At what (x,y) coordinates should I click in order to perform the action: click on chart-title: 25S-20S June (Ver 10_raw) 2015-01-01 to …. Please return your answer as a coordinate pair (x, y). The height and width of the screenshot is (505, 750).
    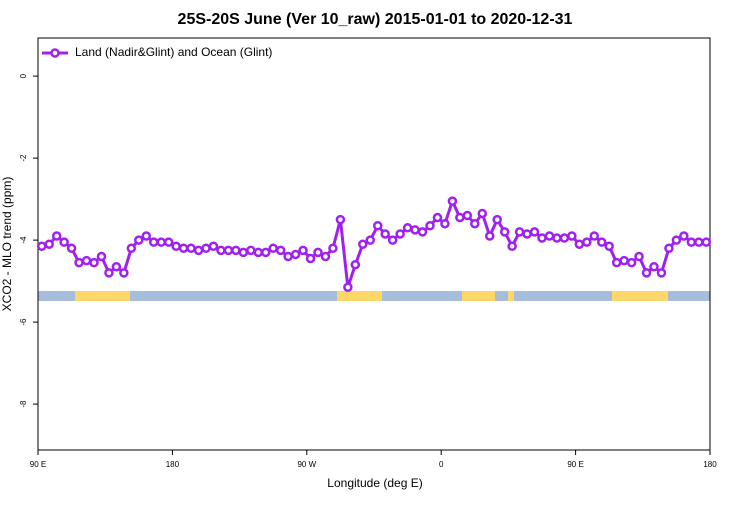
    Looking at the image, I should click on (375, 19).